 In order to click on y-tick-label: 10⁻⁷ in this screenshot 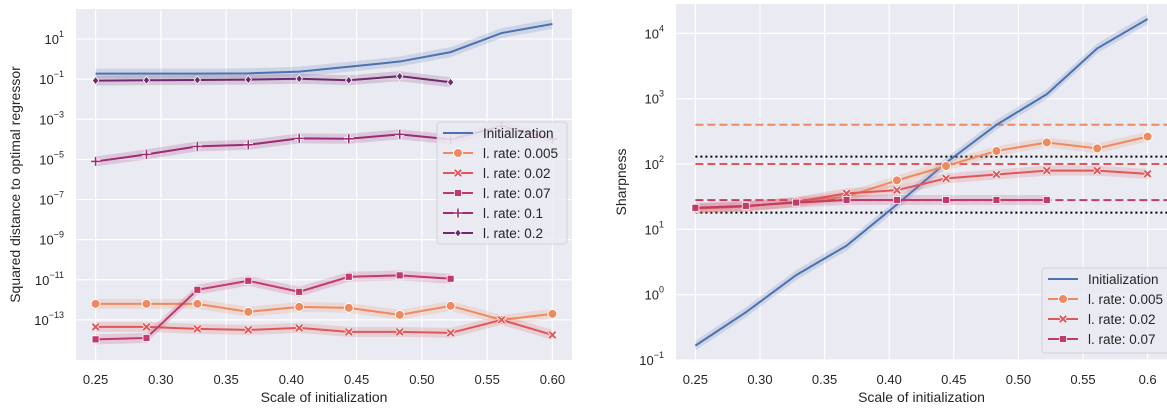, I will do `click(51, 199)`.